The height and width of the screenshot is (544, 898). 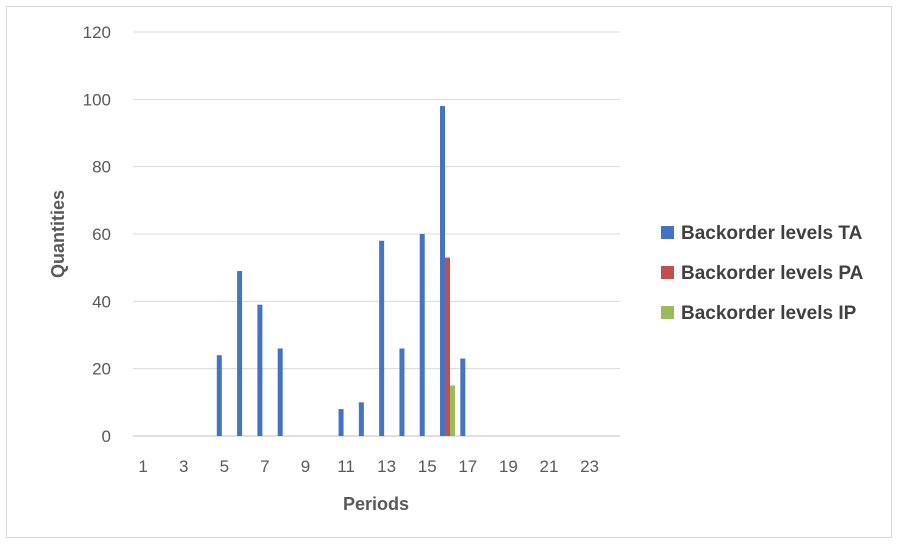 What do you see at coordinates (427, 466) in the screenshot?
I see `x-tick-label: 15` at bounding box center [427, 466].